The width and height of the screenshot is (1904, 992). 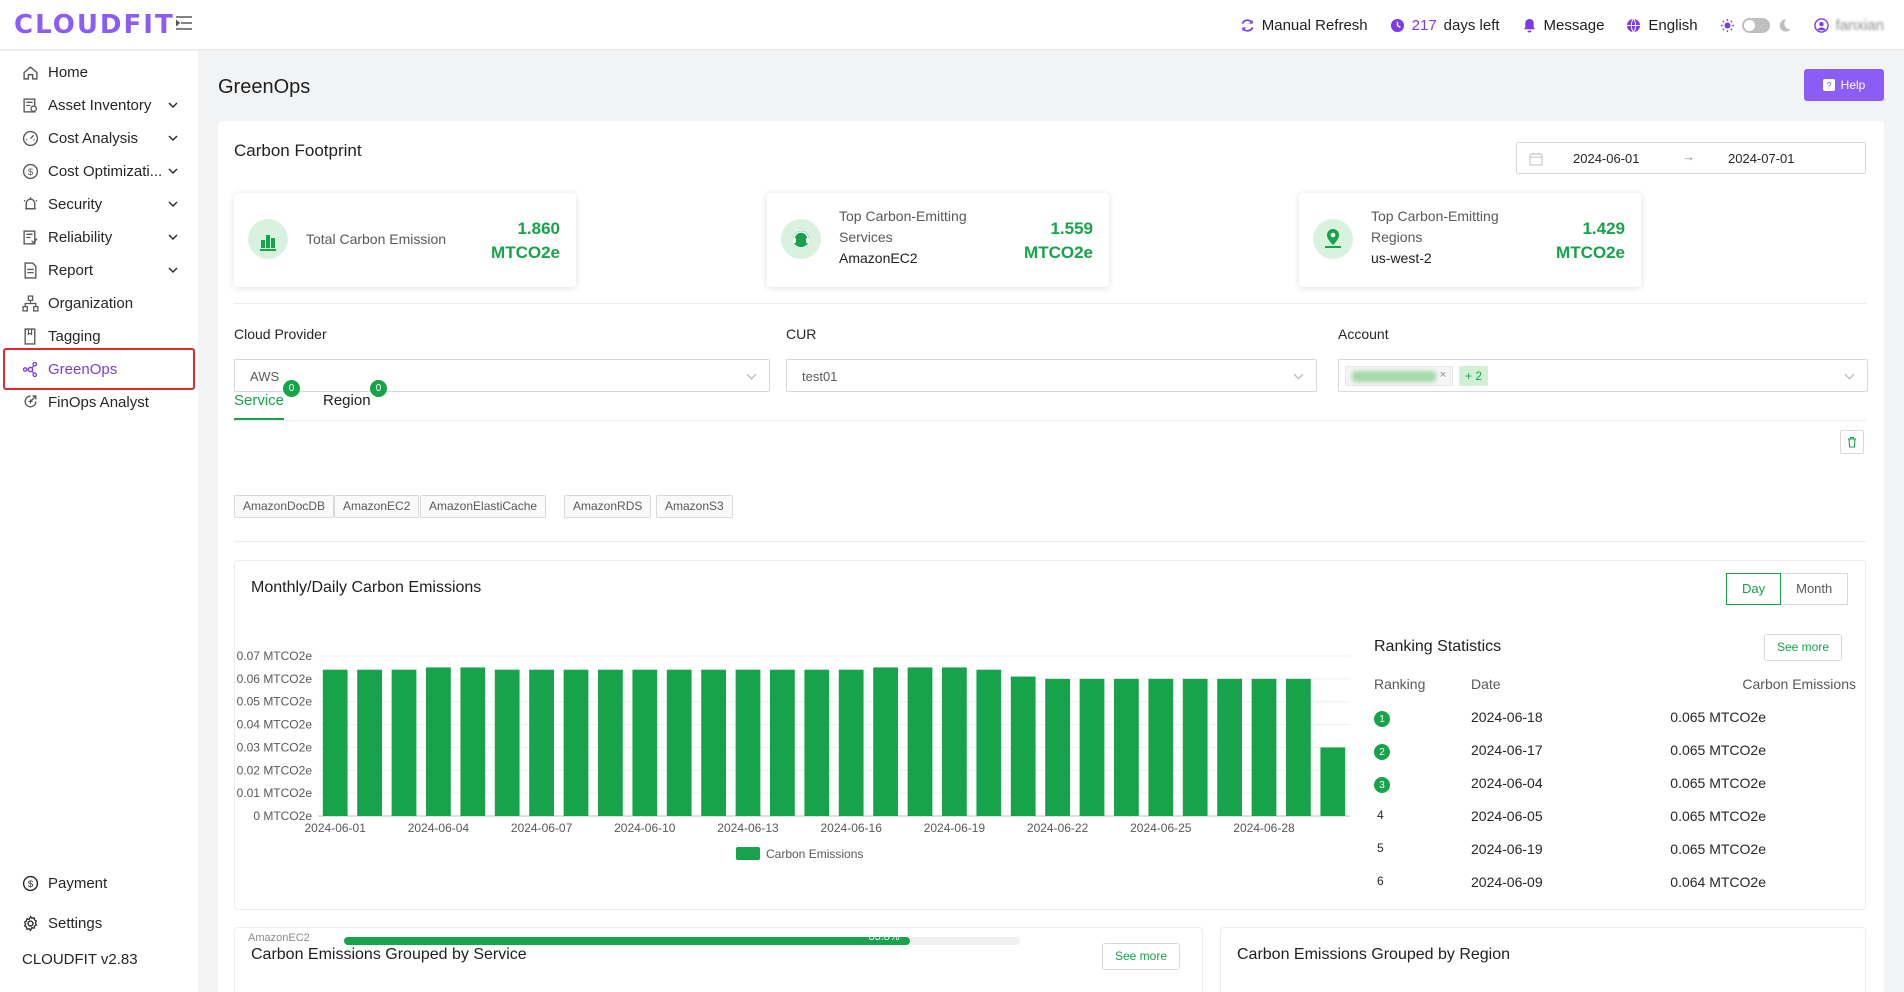 What do you see at coordinates (694, 506) in the screenshot?
I see `service-tag: AmazonS3` at bounding box center [694, 506].